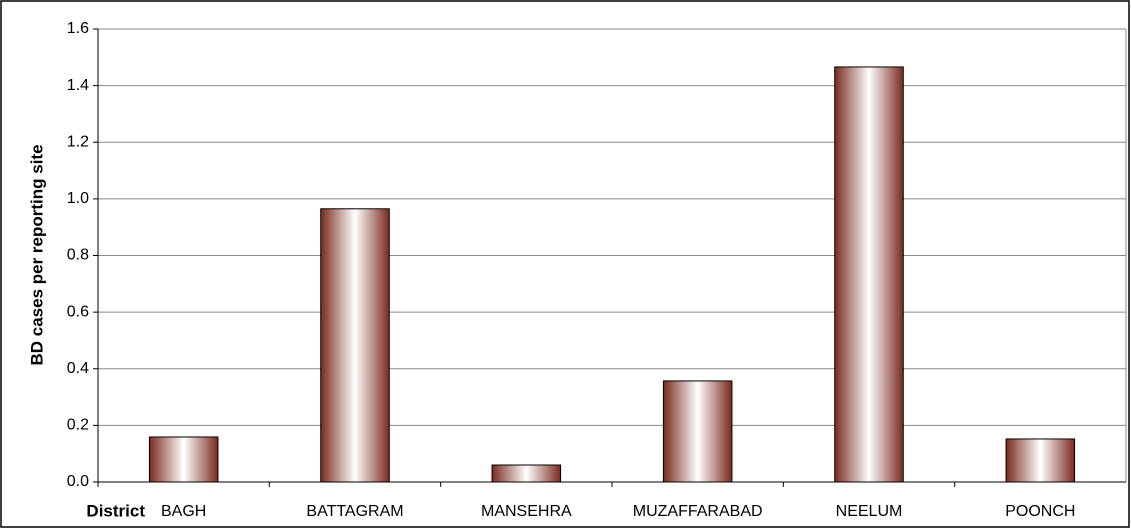 Image resolution: width=1131 pixels, height=529 pixels. Describe the element at coordinates (869, 511) in the screenshot. I see `x-tick-label: NEELUM` at that location.